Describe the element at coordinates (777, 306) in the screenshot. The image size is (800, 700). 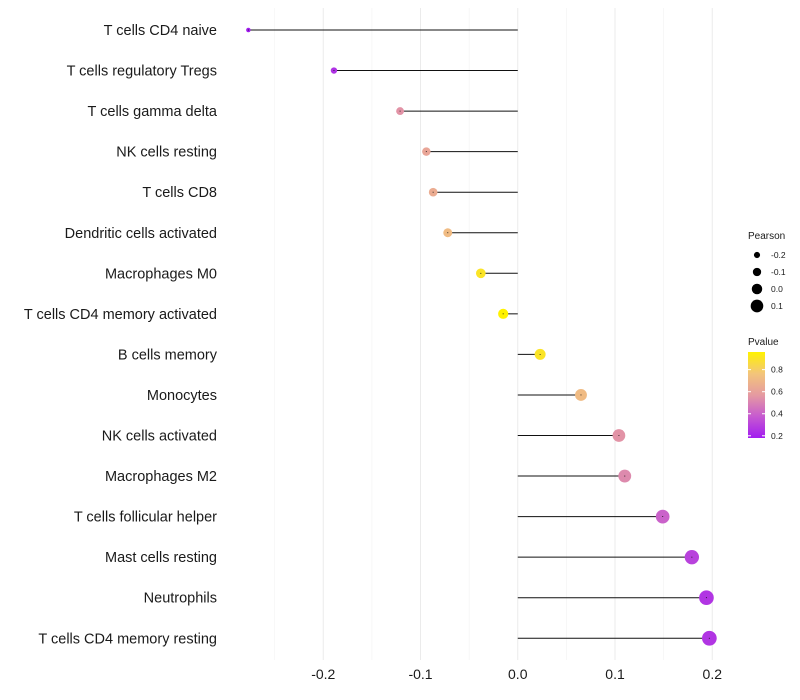
I see `legend-size-label: 0.1` at that location.